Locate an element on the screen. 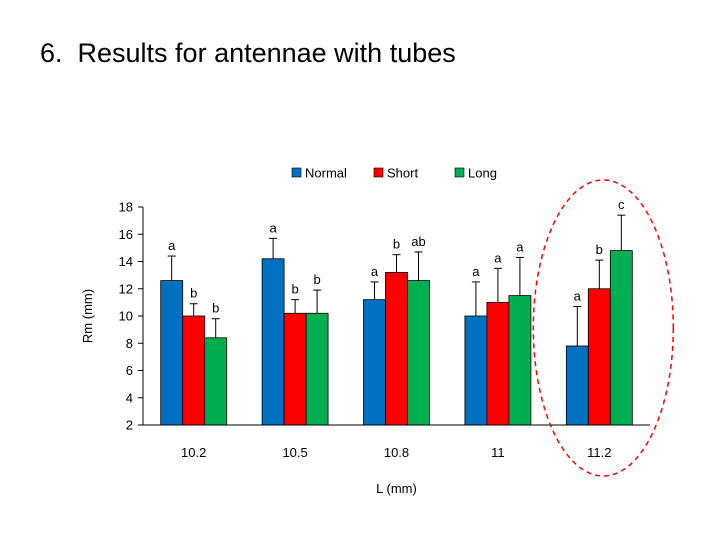  y-tick-label: 2 is located at coordinates (129, 425).